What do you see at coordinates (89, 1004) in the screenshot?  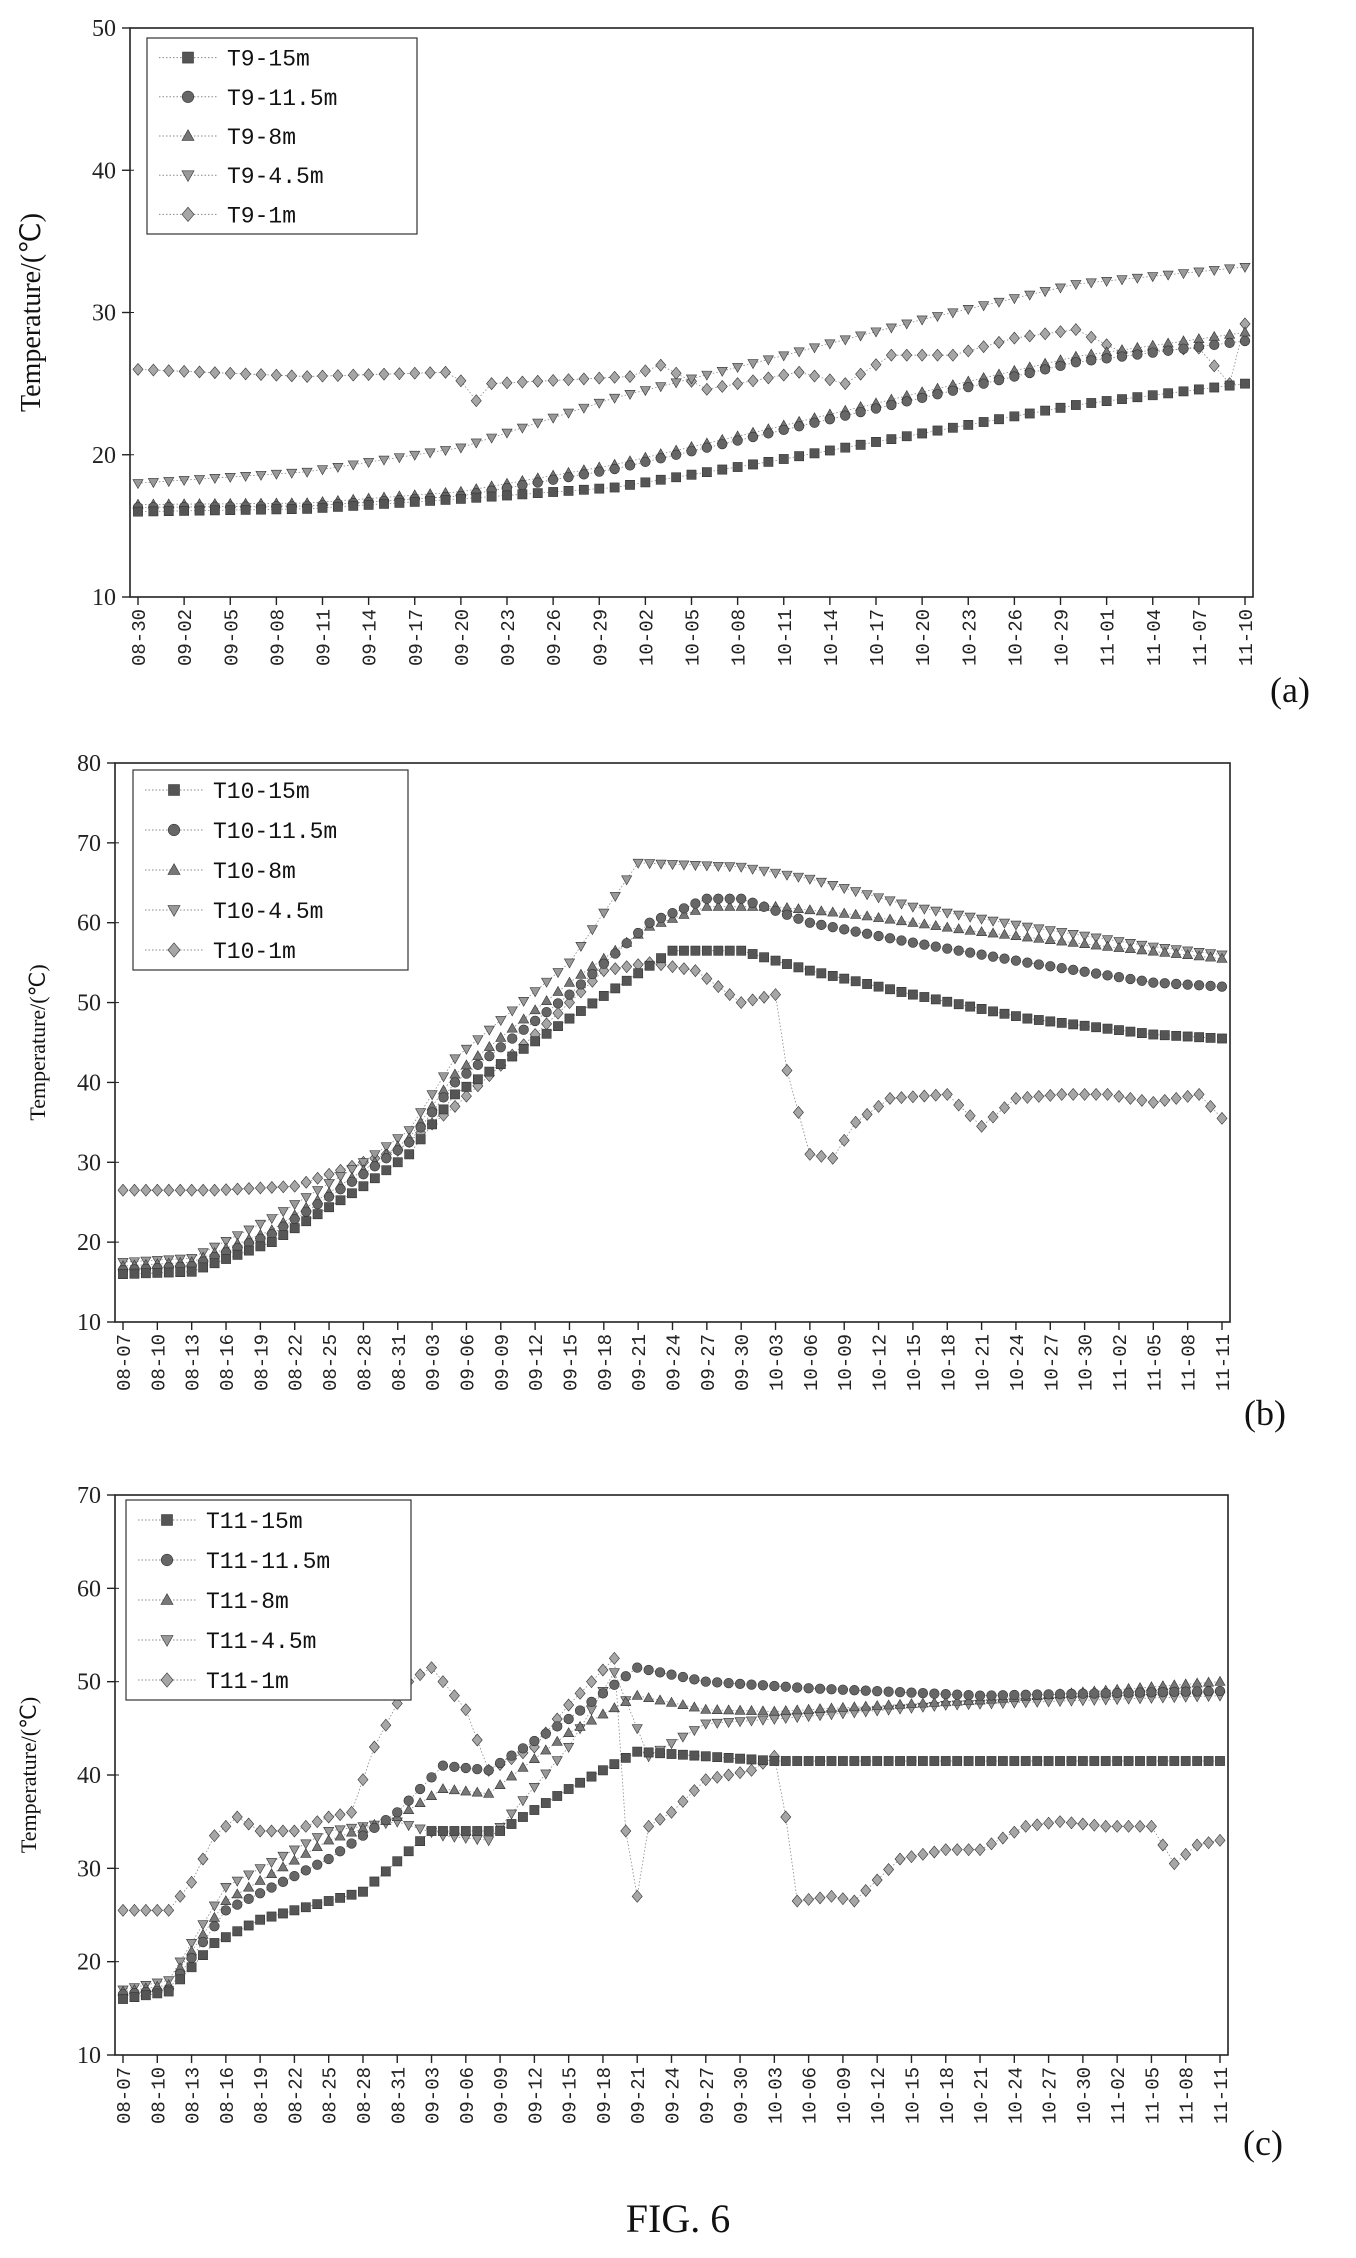 I see `y-tick-label: 50` at bounding box center [89, 1004].